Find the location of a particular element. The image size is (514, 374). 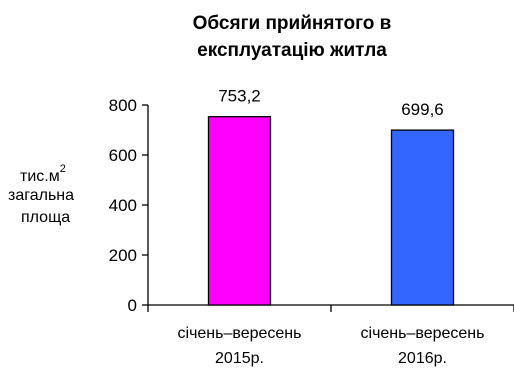

y-axis-label: тис.м2 загальна площа is located at coordinates (41, 194).